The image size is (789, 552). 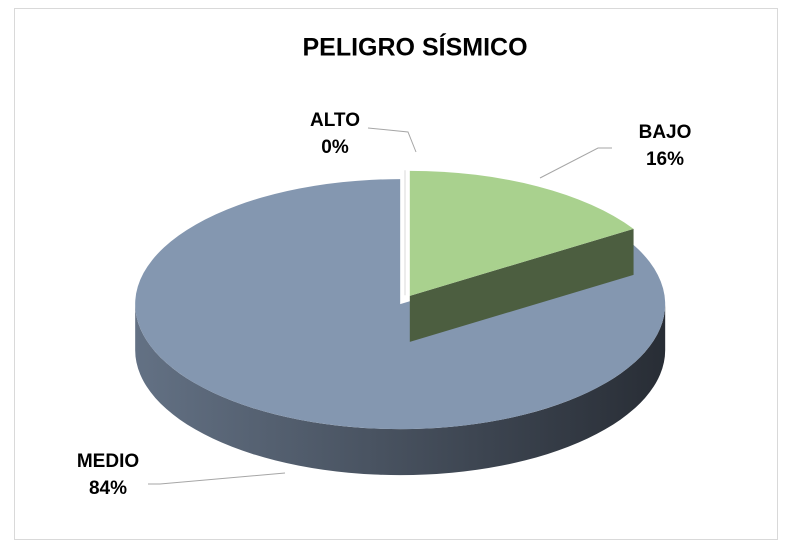 What do you see at coordinates (108, 461) in the screenshot?
I see `category-label: MEDIO` at bounding box center [108, 461].